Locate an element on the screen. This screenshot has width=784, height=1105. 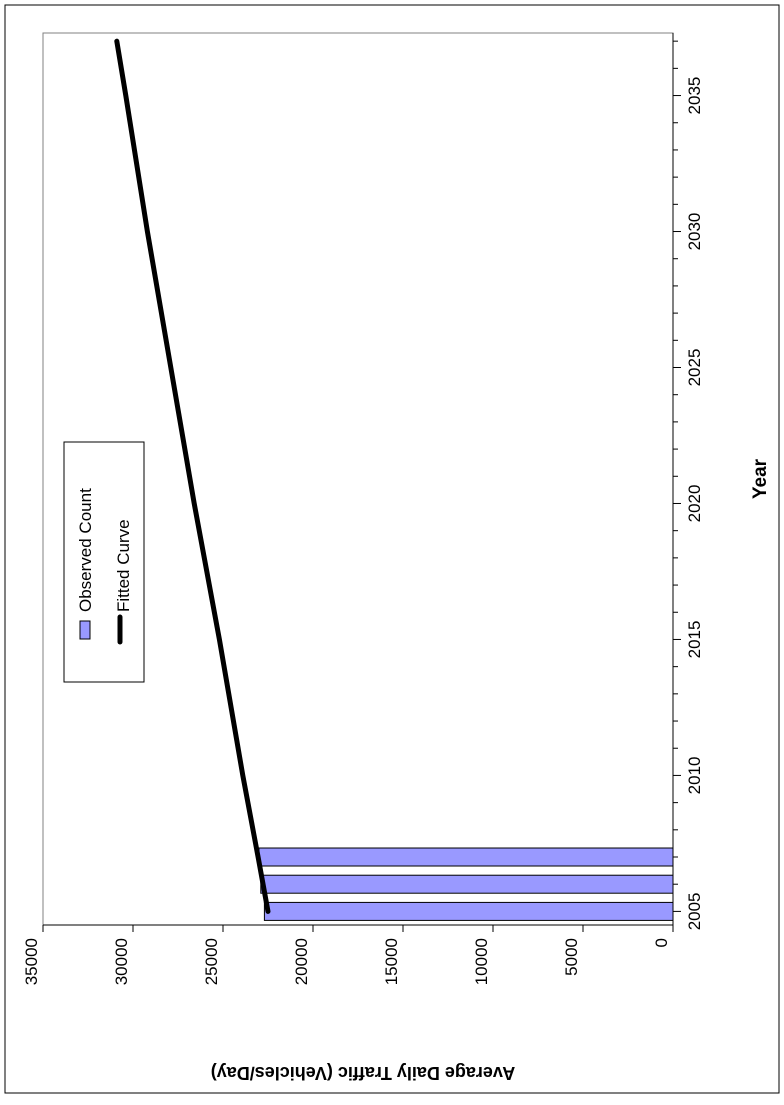
legend-box is located at coordinates (104, 562).